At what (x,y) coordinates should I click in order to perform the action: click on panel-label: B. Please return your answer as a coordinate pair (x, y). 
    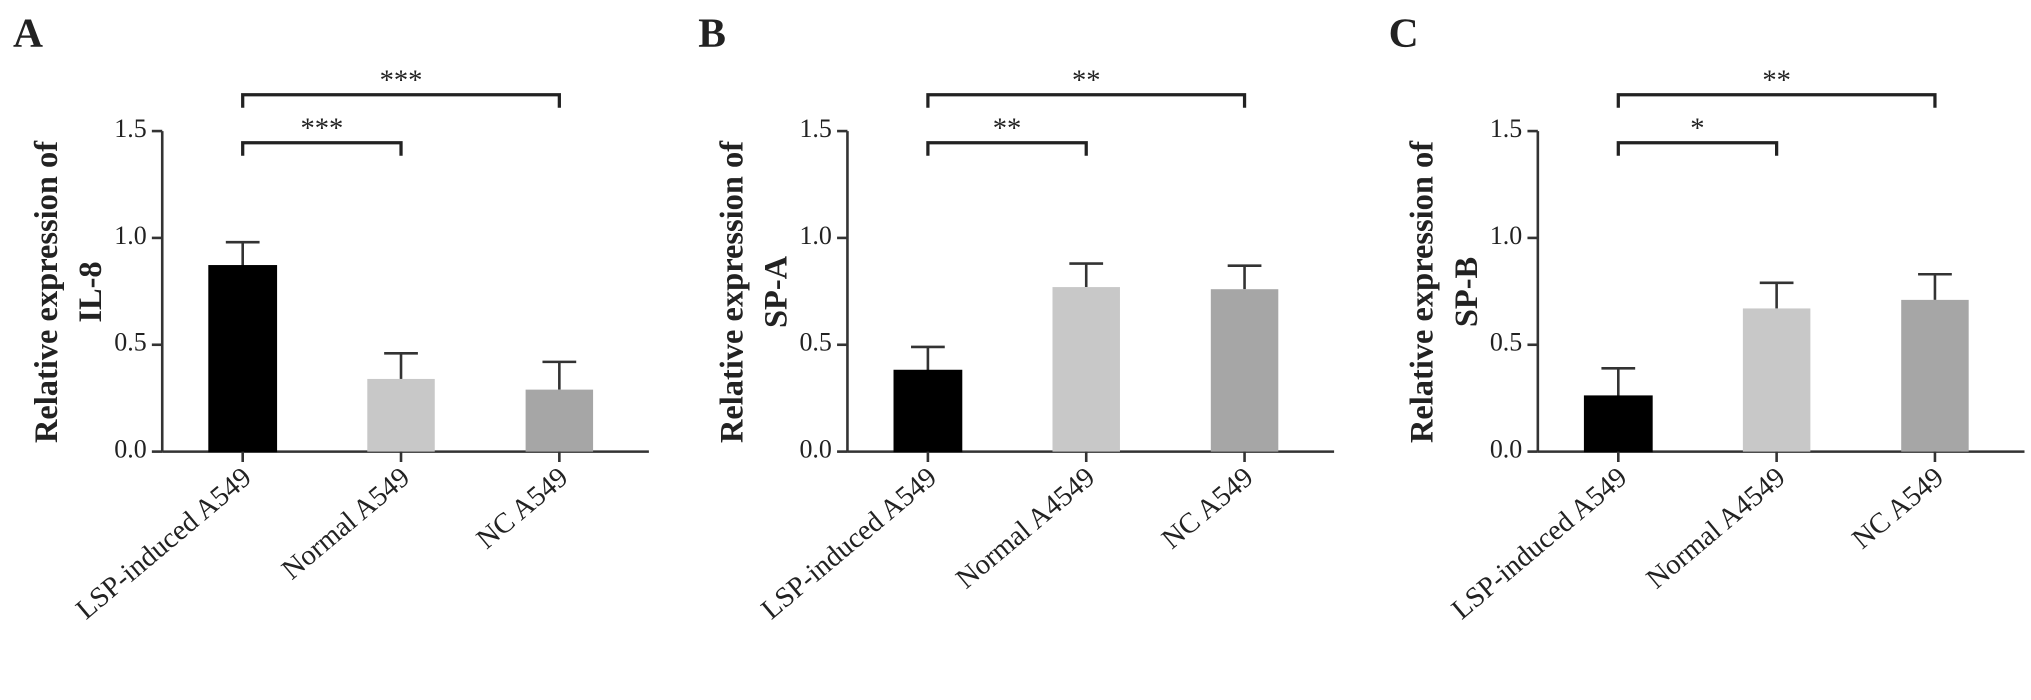
    Looking at the image, I should click on (712, 33).